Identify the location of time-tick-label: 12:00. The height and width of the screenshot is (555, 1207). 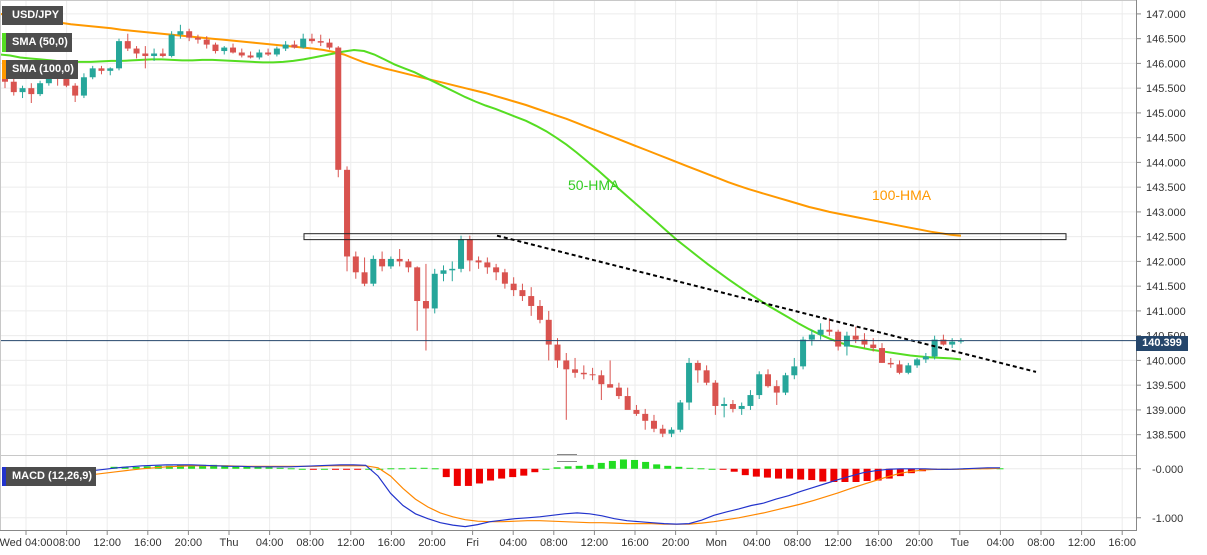
(838, 543).